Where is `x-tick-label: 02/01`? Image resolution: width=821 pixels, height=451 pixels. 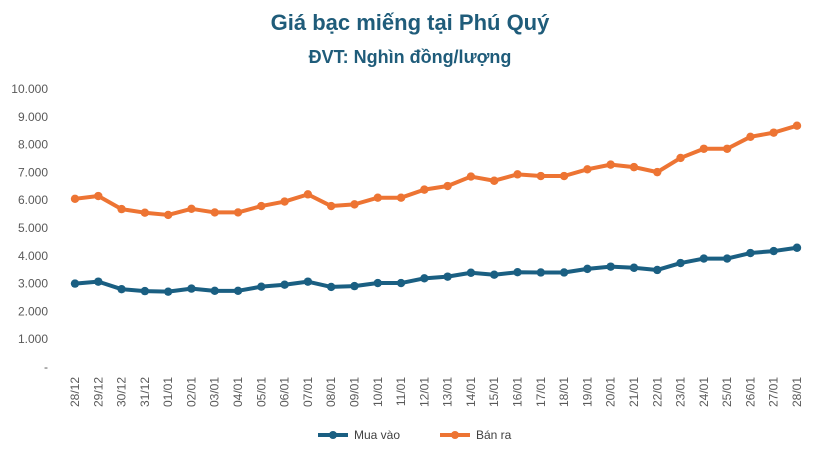 x-tick-label: 02/01 is located at coordinates (191, 392).